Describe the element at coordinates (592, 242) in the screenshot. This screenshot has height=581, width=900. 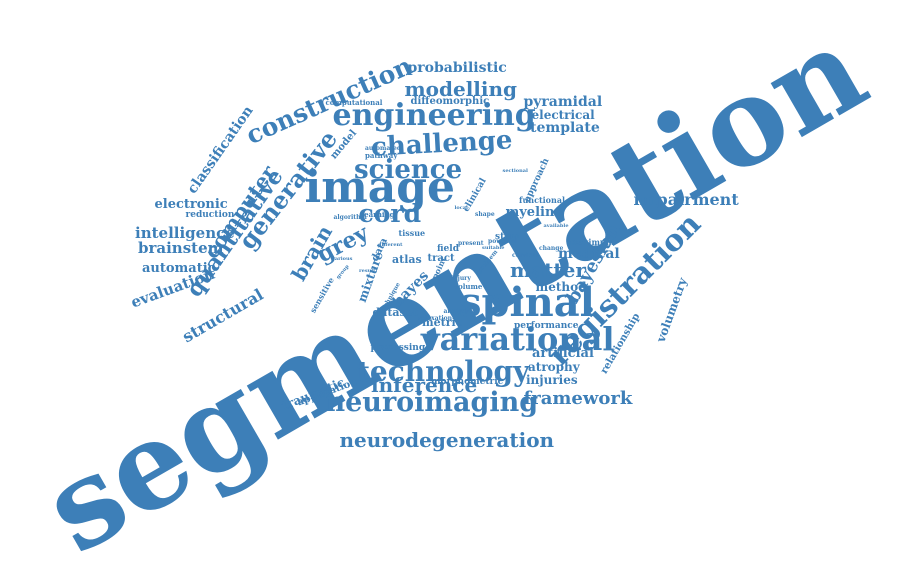
I see `cloud-word: maximum` at that location.